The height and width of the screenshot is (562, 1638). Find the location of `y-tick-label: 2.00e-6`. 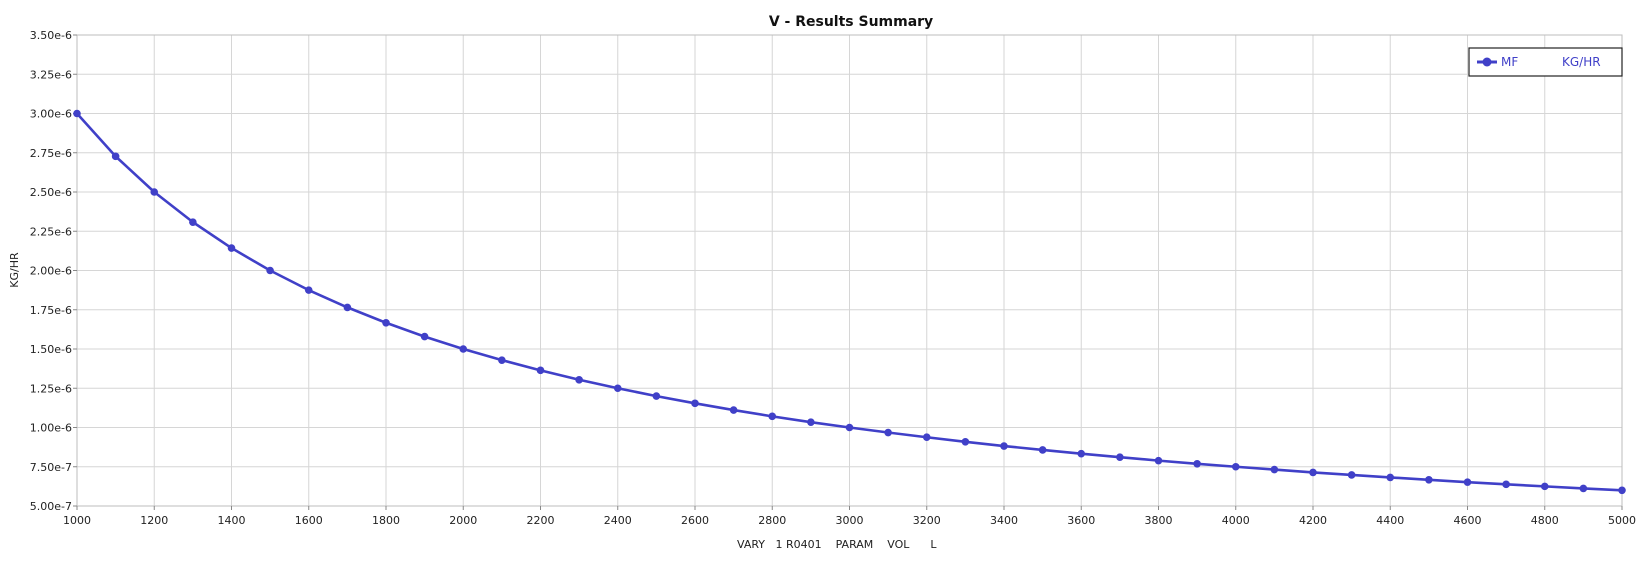

y-tick-label: 2.00e-6 is located at coordinates (51, 271).